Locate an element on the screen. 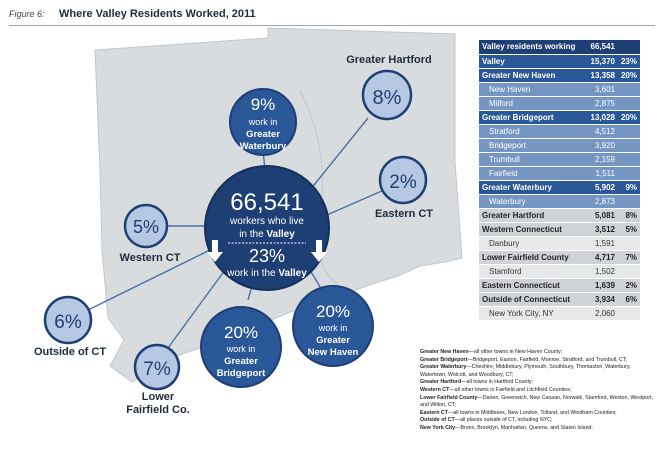 This screenshot has height=464, width=662. hartford-label: Greater Hartford is located at coordinates (389, 60).